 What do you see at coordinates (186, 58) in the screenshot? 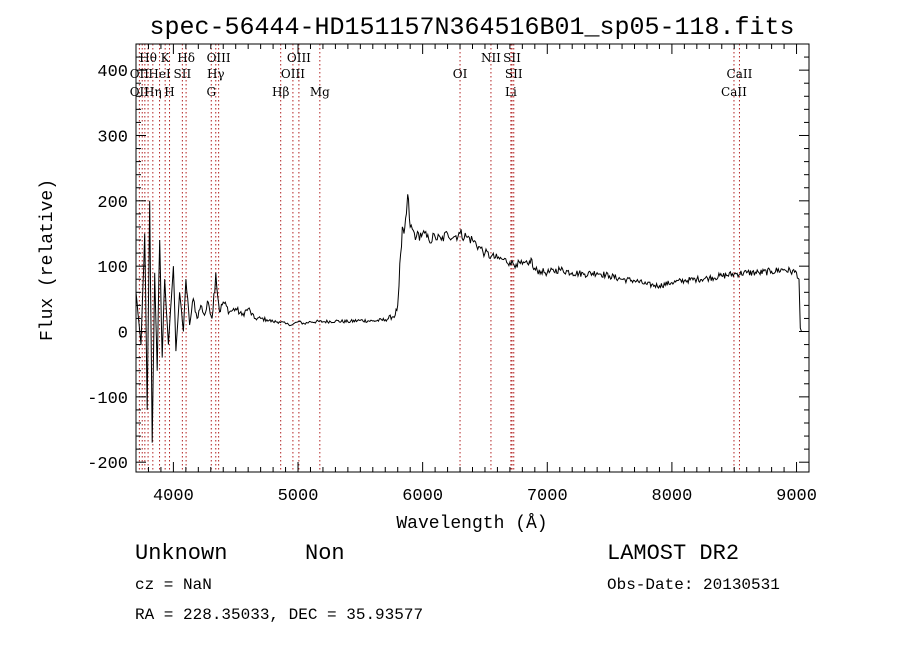
I see `line-label: Hδ` at bounding box center [186, 58].